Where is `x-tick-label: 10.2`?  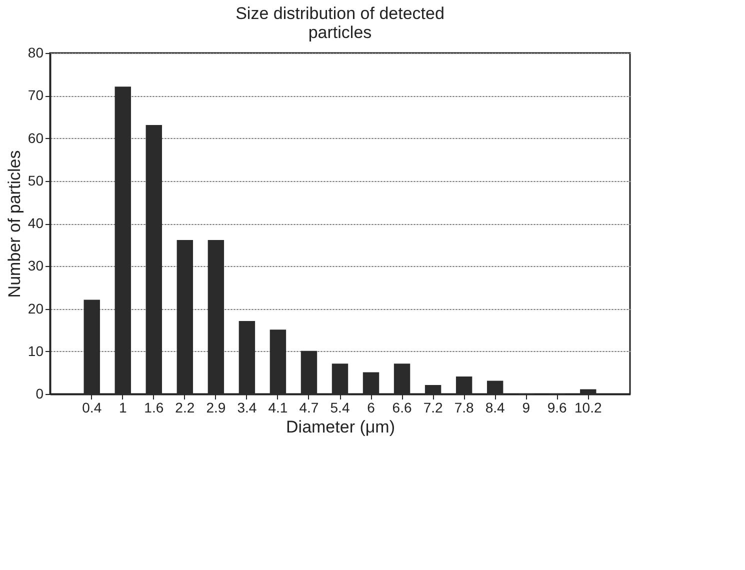
x-tick-label: 10.2 is located at coordinates (588, 408).